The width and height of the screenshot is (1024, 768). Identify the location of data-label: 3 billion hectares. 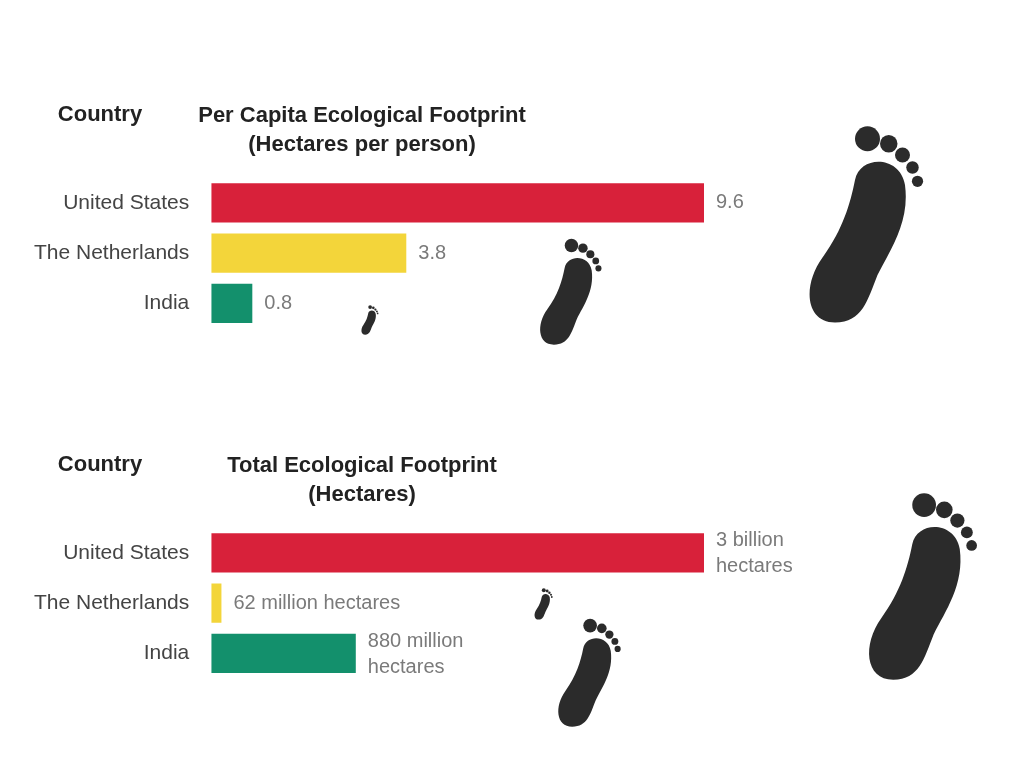
(754, 552).